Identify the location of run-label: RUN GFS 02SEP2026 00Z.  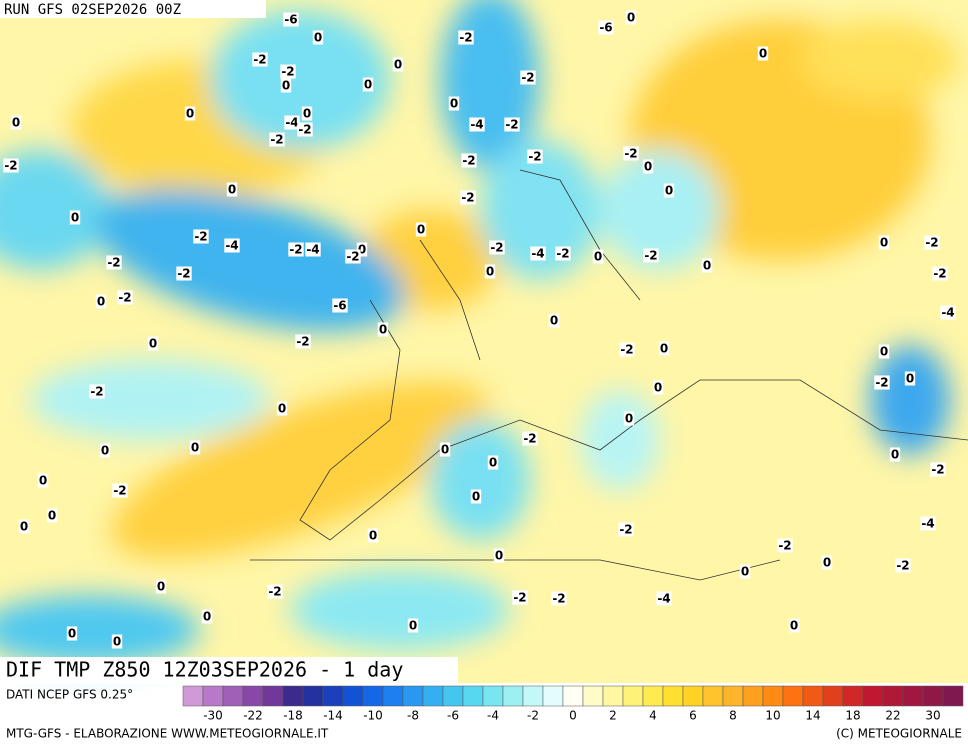
(92, 10).